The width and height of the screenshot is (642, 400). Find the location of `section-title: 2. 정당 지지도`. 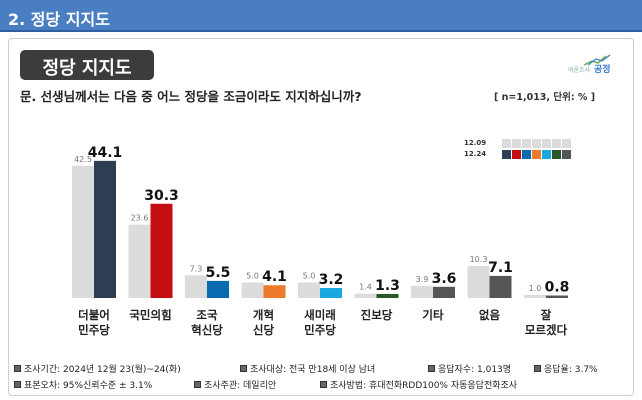

section-title: 2. 정당 지지도 is located at coordinates (59, 19).